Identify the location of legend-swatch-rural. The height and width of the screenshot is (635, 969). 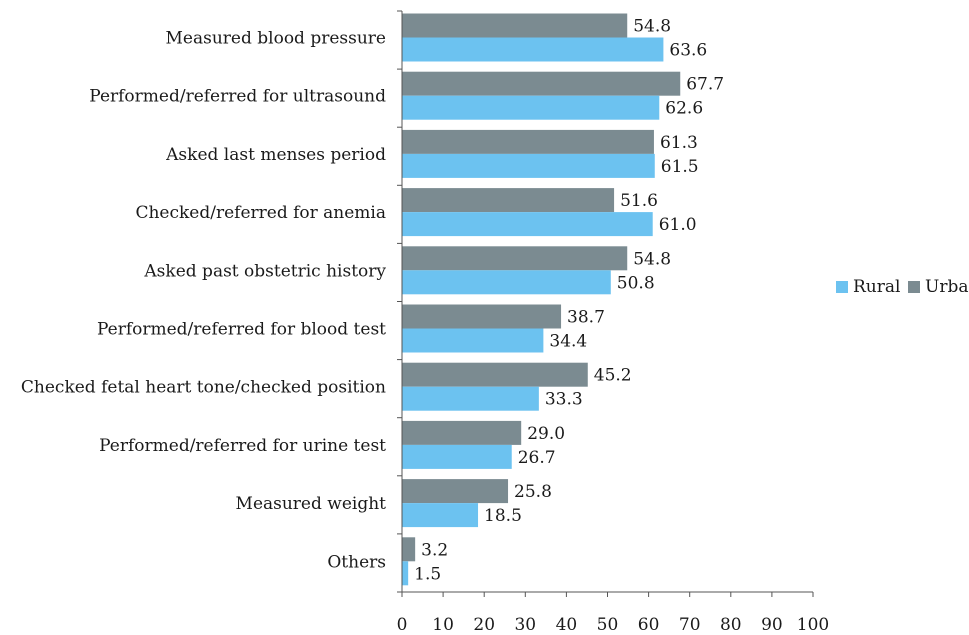
(842, 287).